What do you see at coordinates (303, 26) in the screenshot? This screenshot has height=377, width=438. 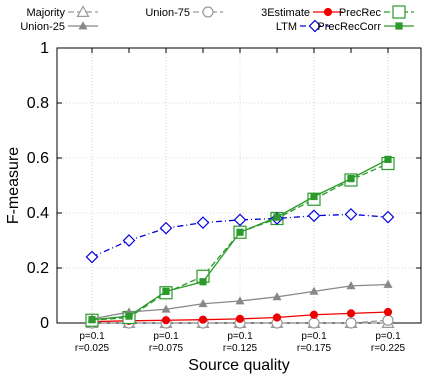 I see `legend-item: LTM` at bounding box center [303, 26].